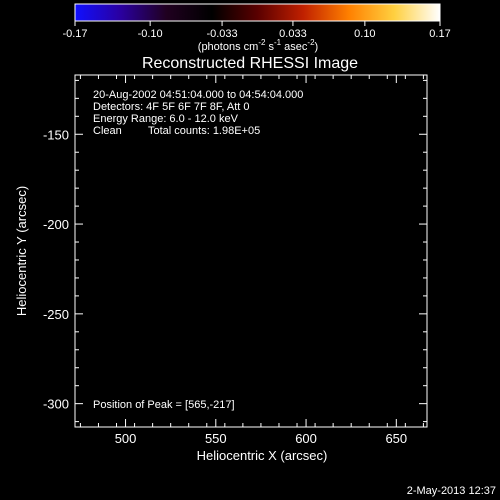 The width and height of the screenshot is (500, 500). What do you see at coordinates (56, 404) in the screenshot?
I see `y-tick-label: -300` at bounding box center [56, 404].